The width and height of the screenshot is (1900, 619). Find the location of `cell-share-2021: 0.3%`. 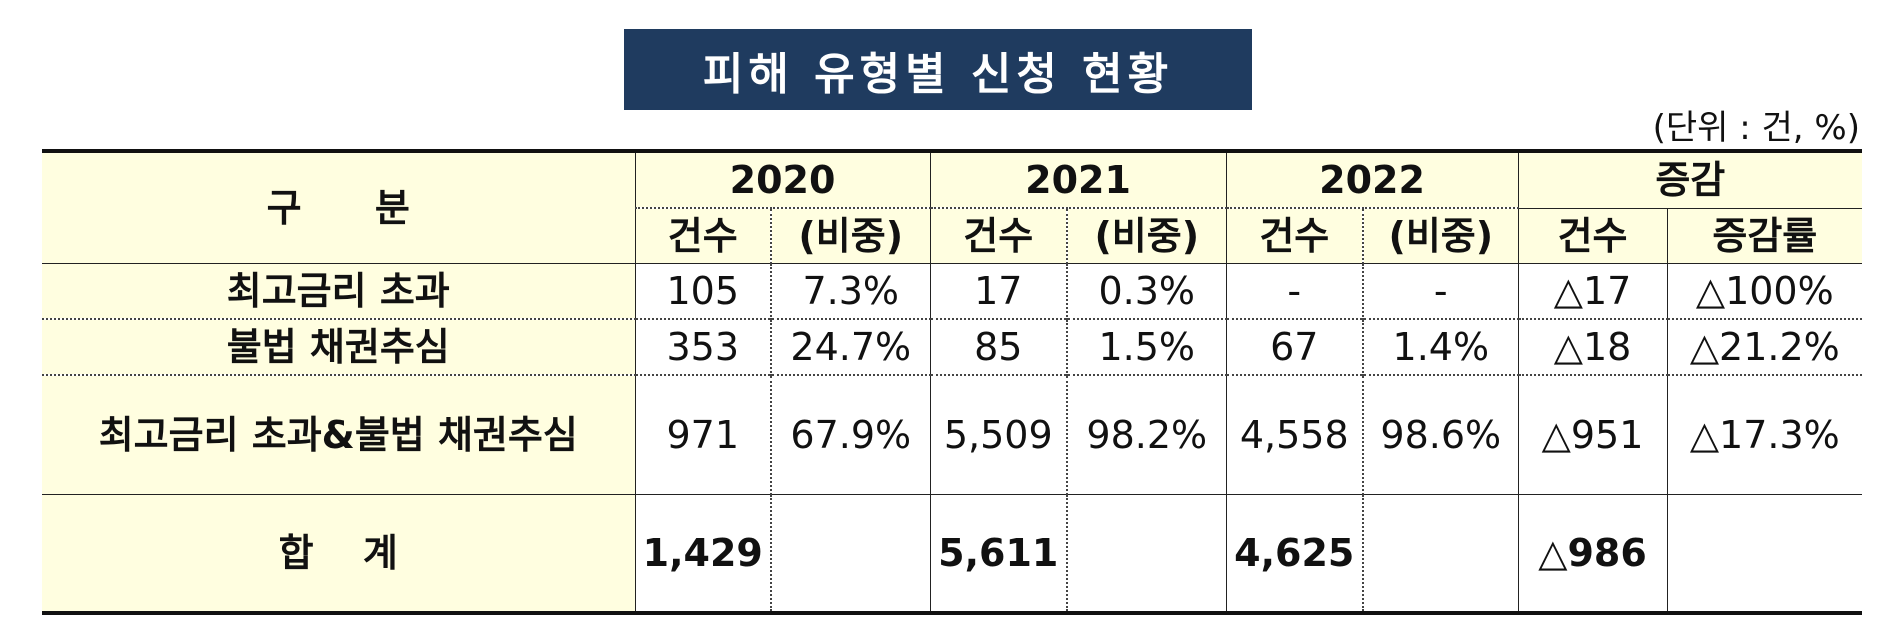

cell-share-2021: 0.3% is located at coordinates (1146, 291).